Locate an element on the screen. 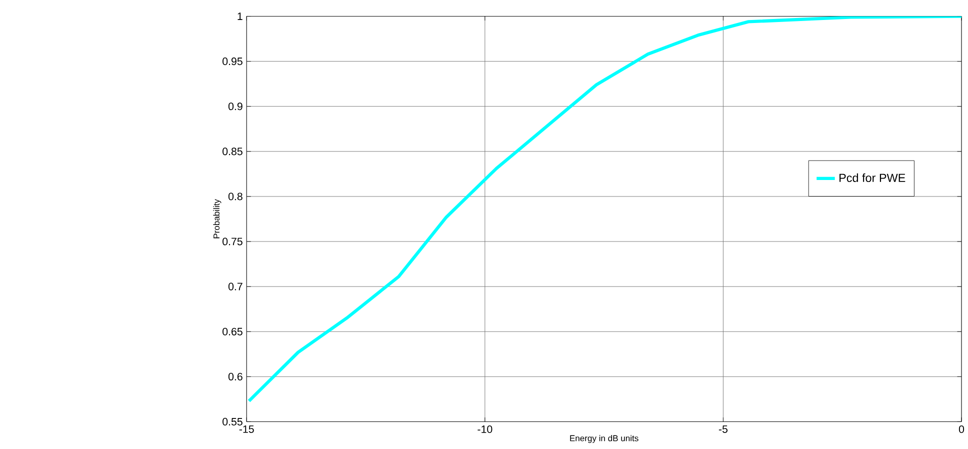 This screenshot has height=449, width=968. y-tick-label: 0.65 is located at coordinates (232, 332).